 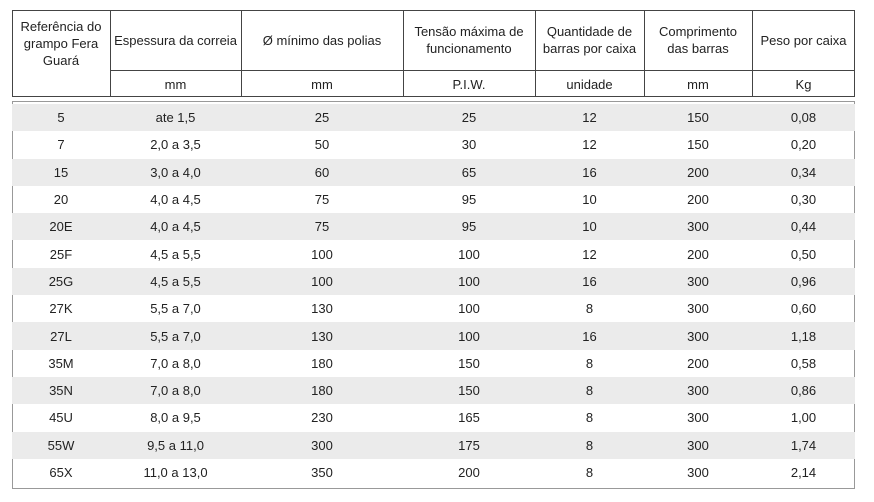 What do you see at coordinates (175, 172) in the screenshot?
I see `table-cell: 3,0 a 4,0` at bounding box center [175, 172].